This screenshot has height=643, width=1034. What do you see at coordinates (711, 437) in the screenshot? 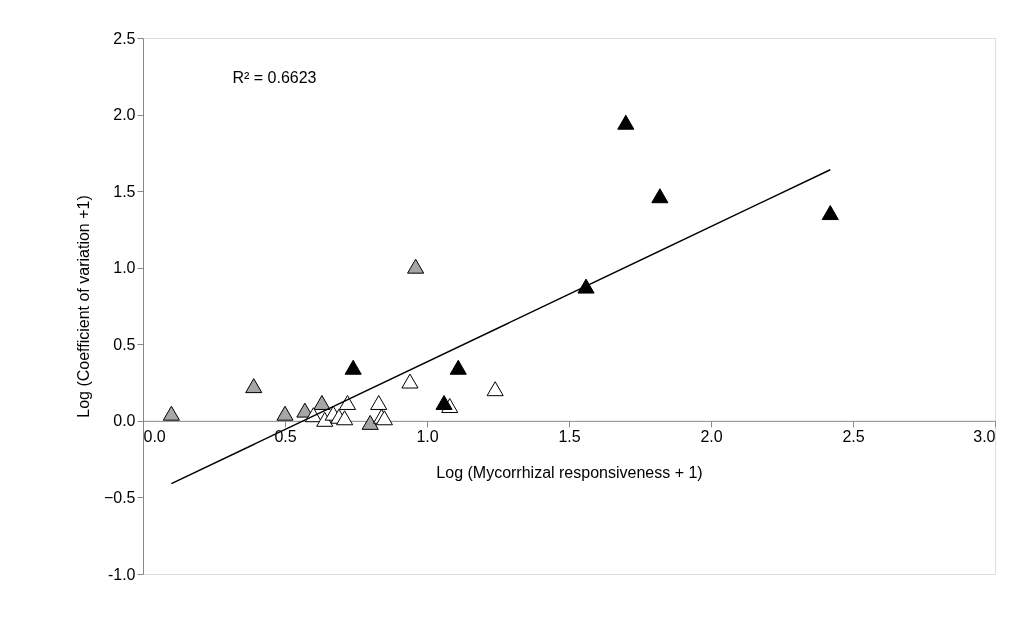
I see `x-tick-label: 2.0` at bounding box center [711, 437].